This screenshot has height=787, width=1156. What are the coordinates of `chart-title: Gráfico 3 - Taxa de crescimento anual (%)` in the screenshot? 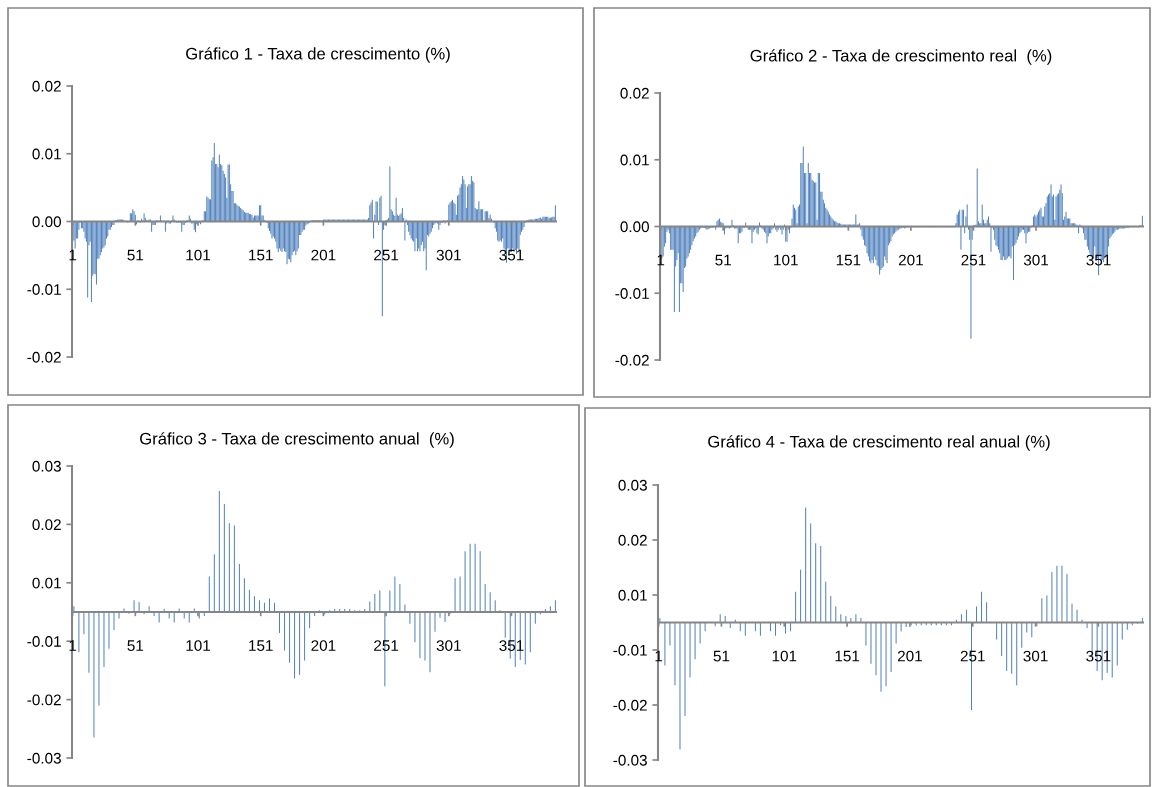 It's located at (297, 440).